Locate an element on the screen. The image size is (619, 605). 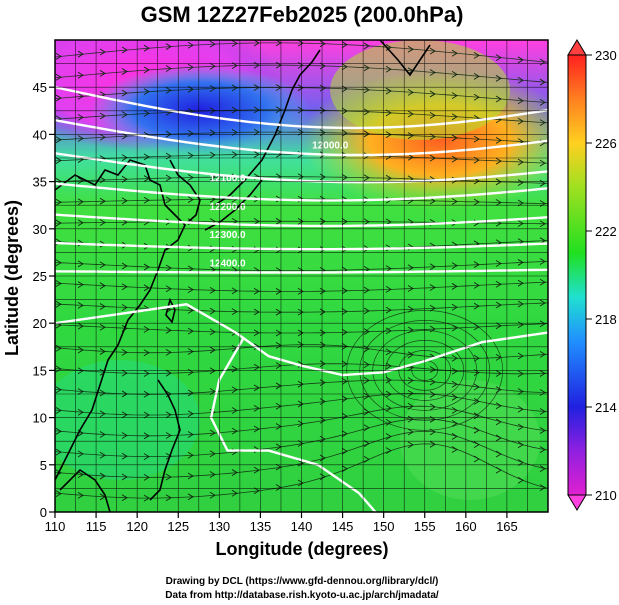
colorbar-tick-label: 226 is located at coordinates (606, 143).